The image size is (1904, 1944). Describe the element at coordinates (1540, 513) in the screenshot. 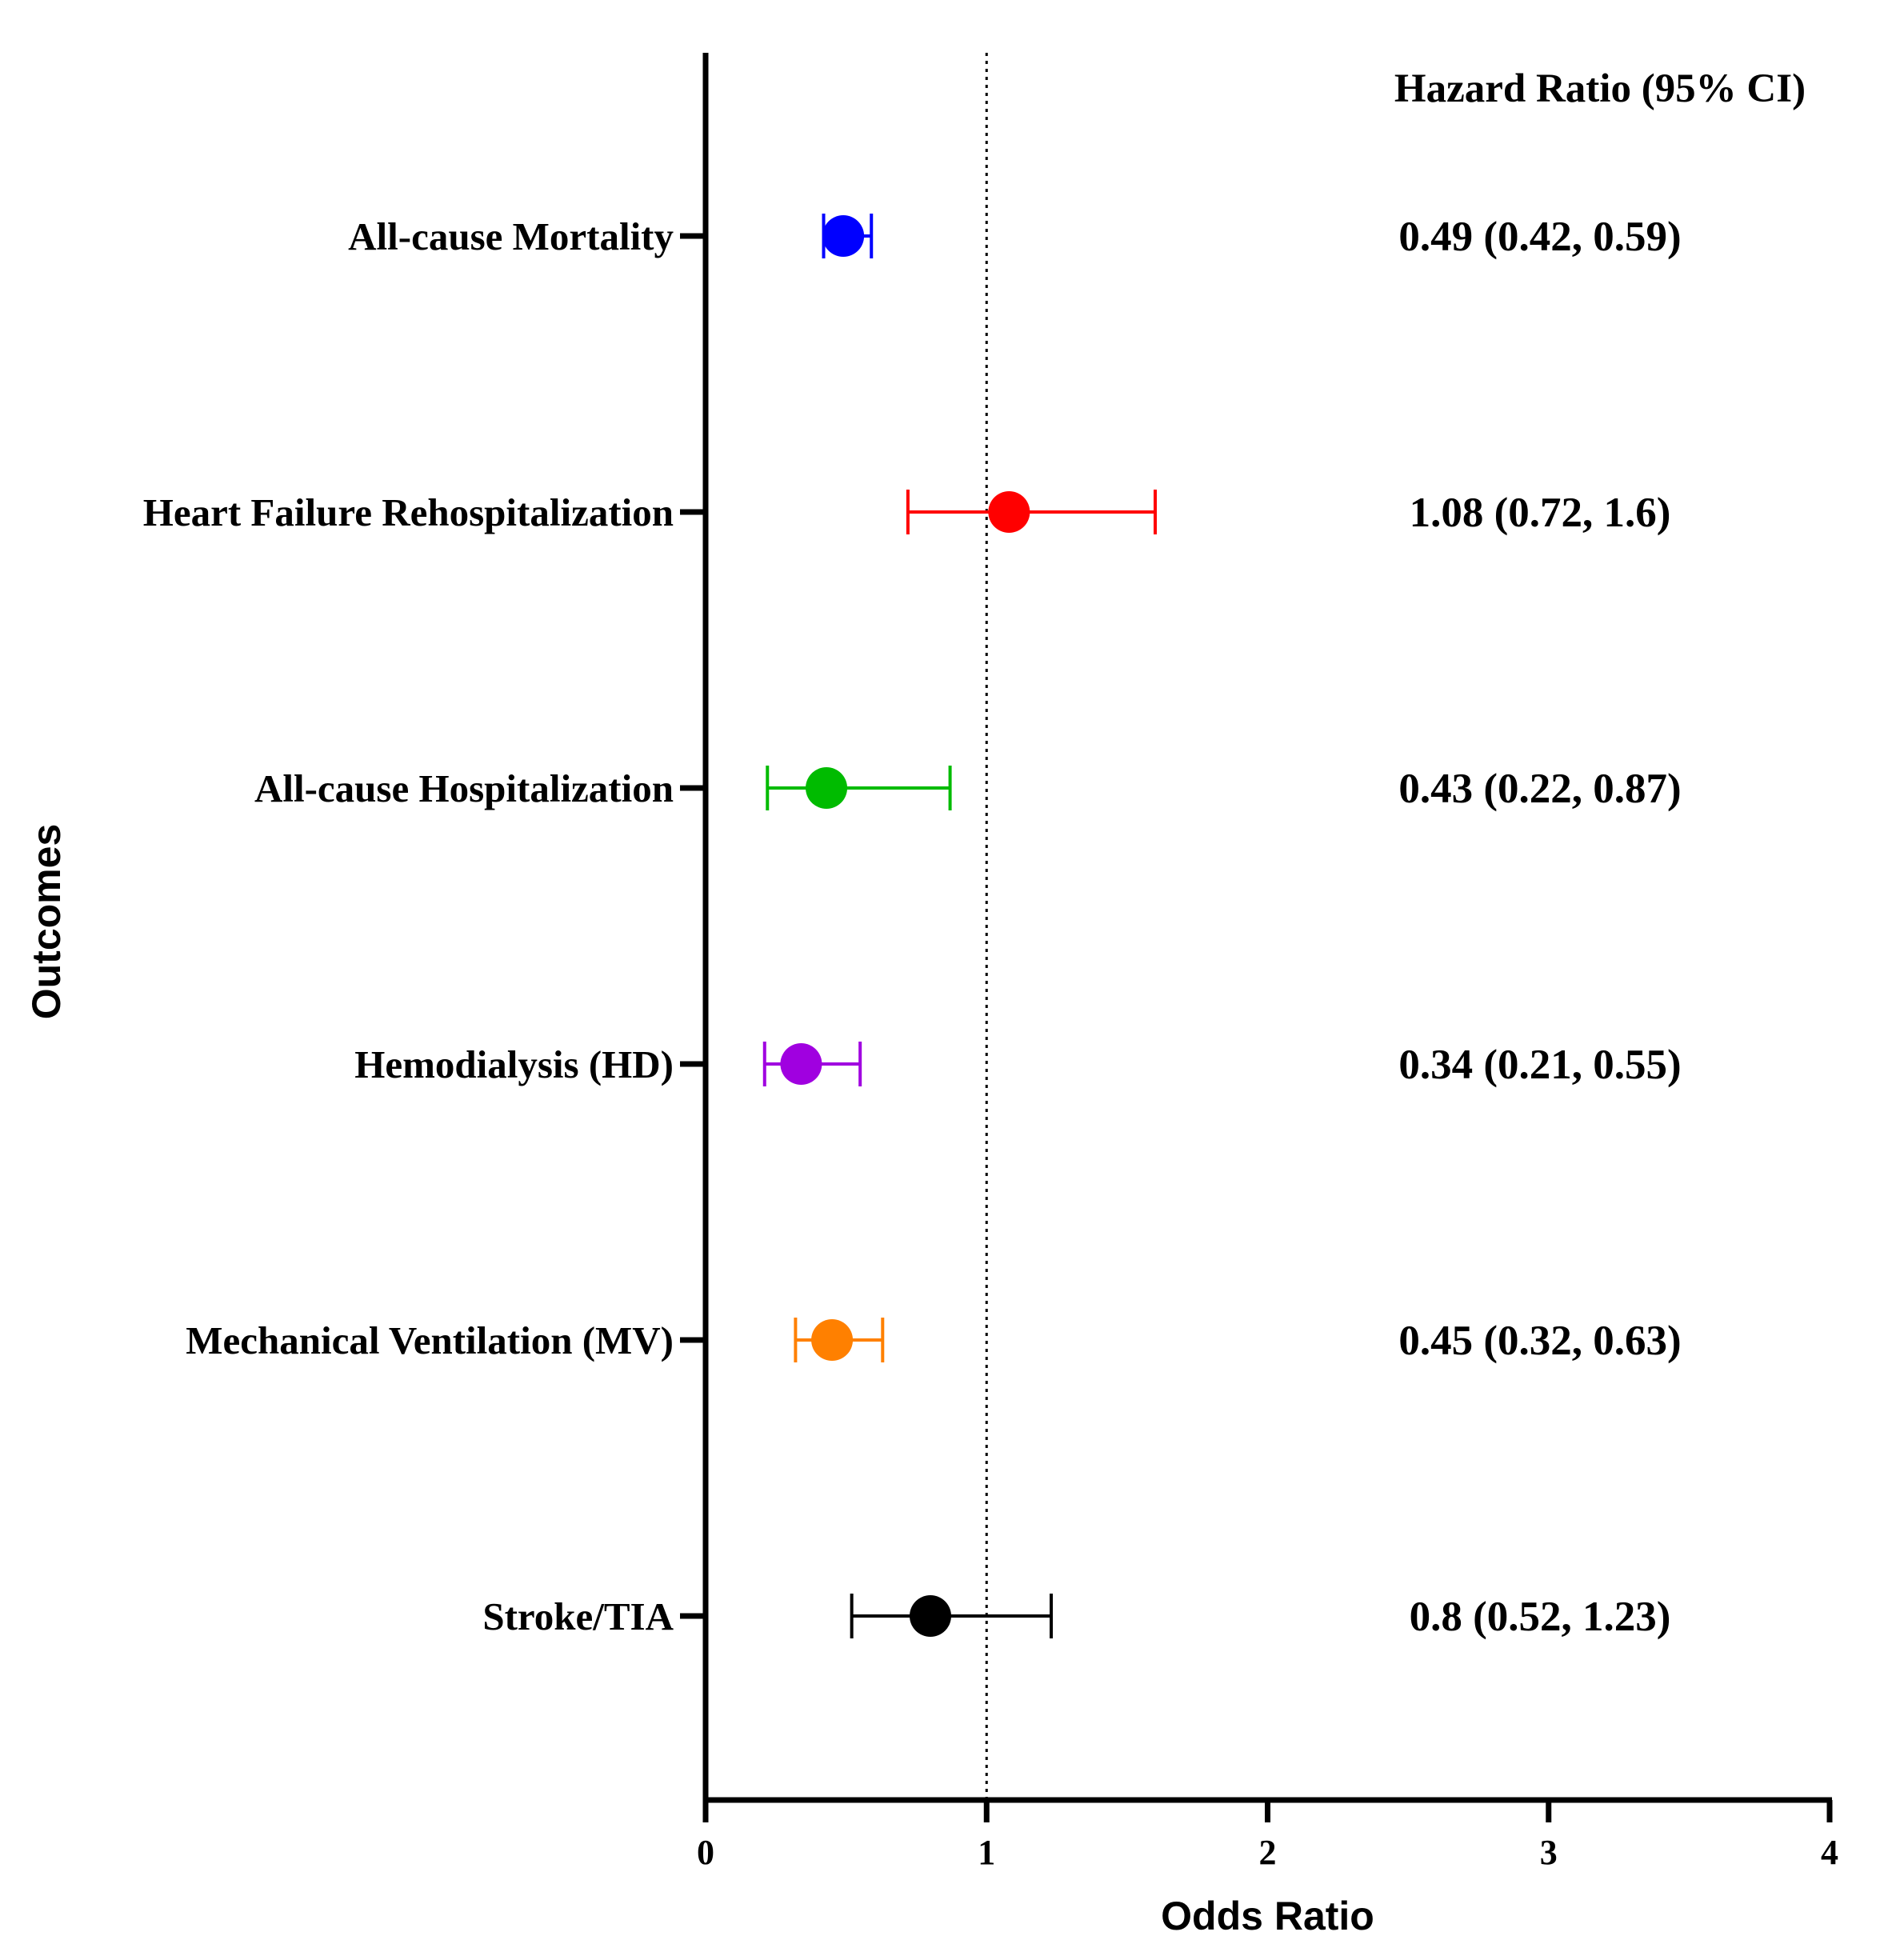

I see `hr-value-heart-failure-rehospitalization: 1.08 (0.72, 1.6)` at that location.